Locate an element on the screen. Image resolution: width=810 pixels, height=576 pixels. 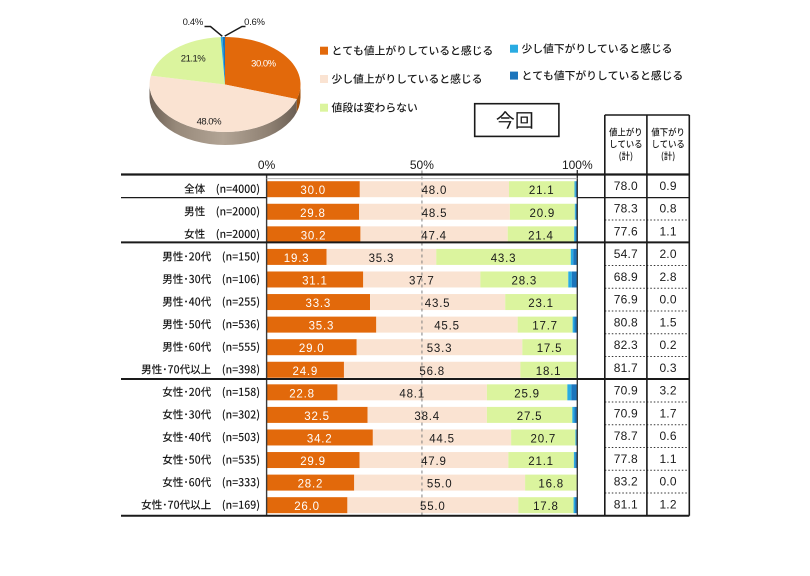
svg-text: 27.5 is located at coordinates (530, 417).